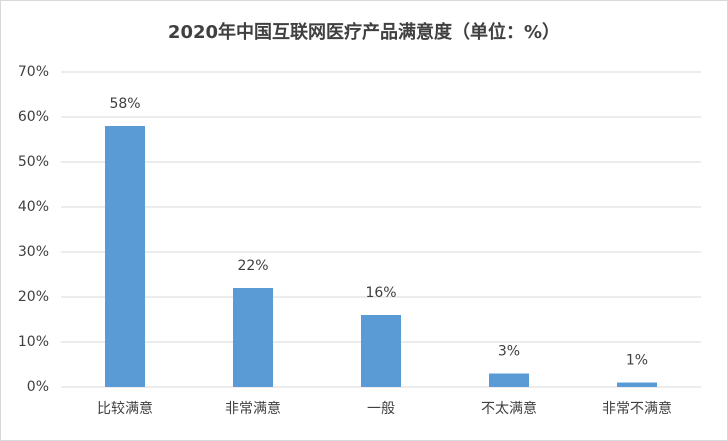 The height and width of the screenshot is (441, 728). What do you see at coordinates (364, 32) in the screenshot?
I see `chart-title: 2020年中国互联网医疗产品满意度（单位：%）` at bounding box center [364, 32].